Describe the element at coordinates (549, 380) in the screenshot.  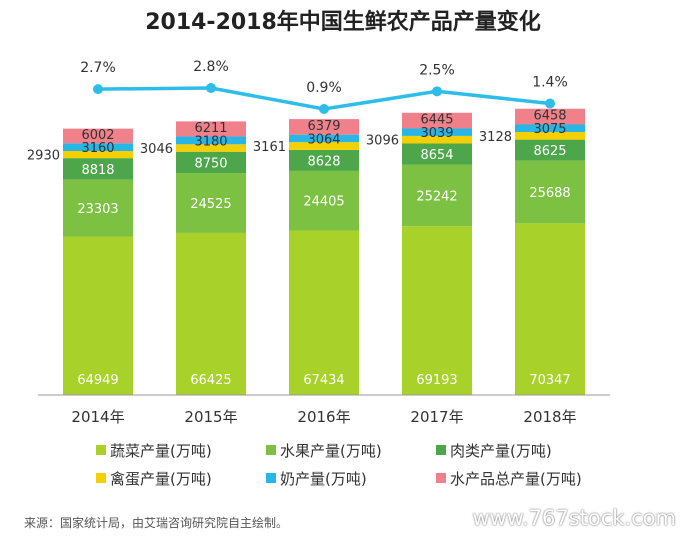
I see `data-label: 70347` at that location.